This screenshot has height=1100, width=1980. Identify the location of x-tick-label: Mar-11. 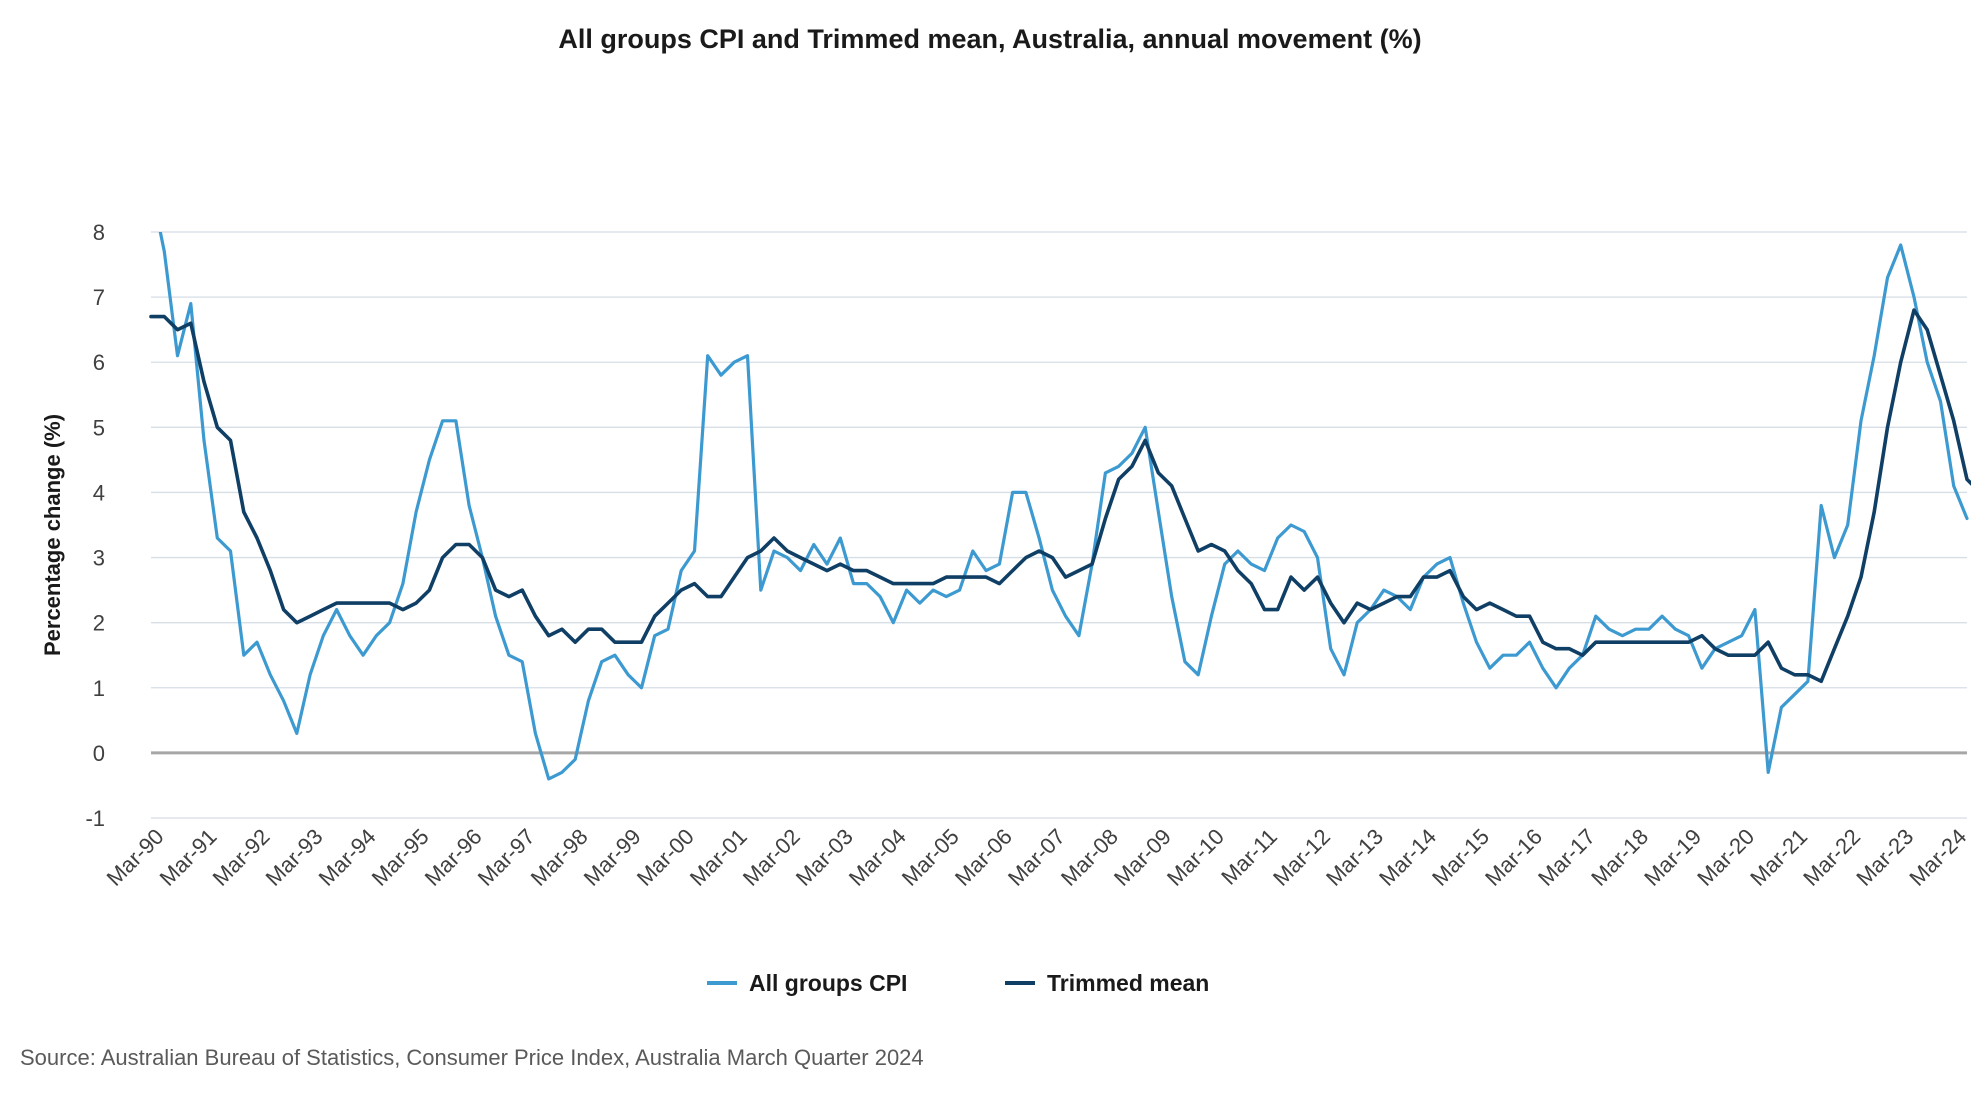
(1249, 857).